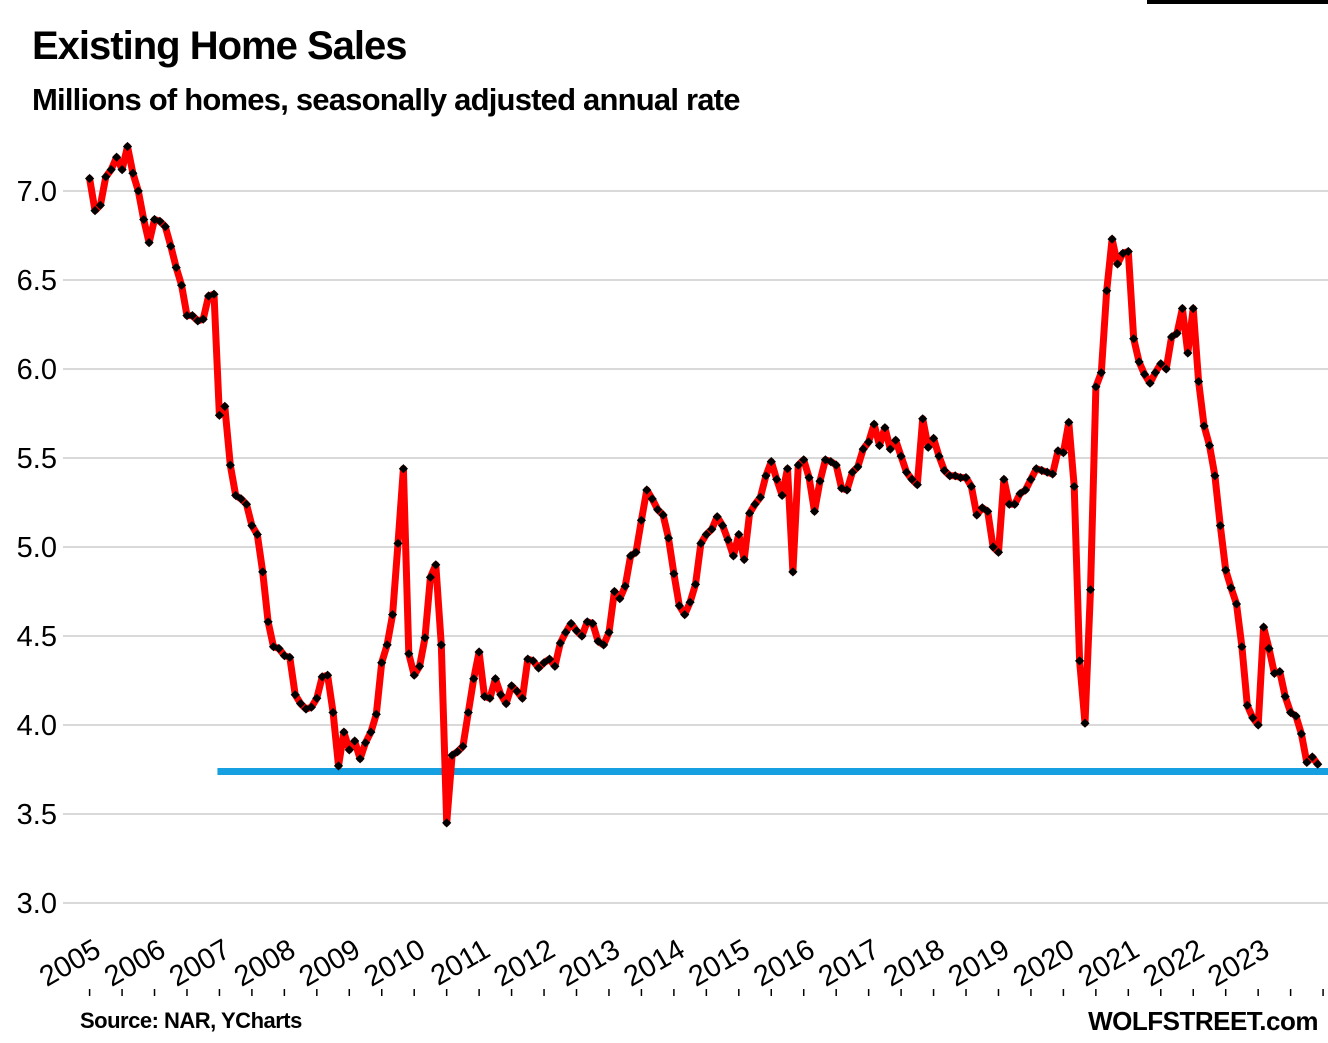  Describe the element at coordinates (37, 815) in the screenshot. I see `y-axis-label: 3.5` at that location.